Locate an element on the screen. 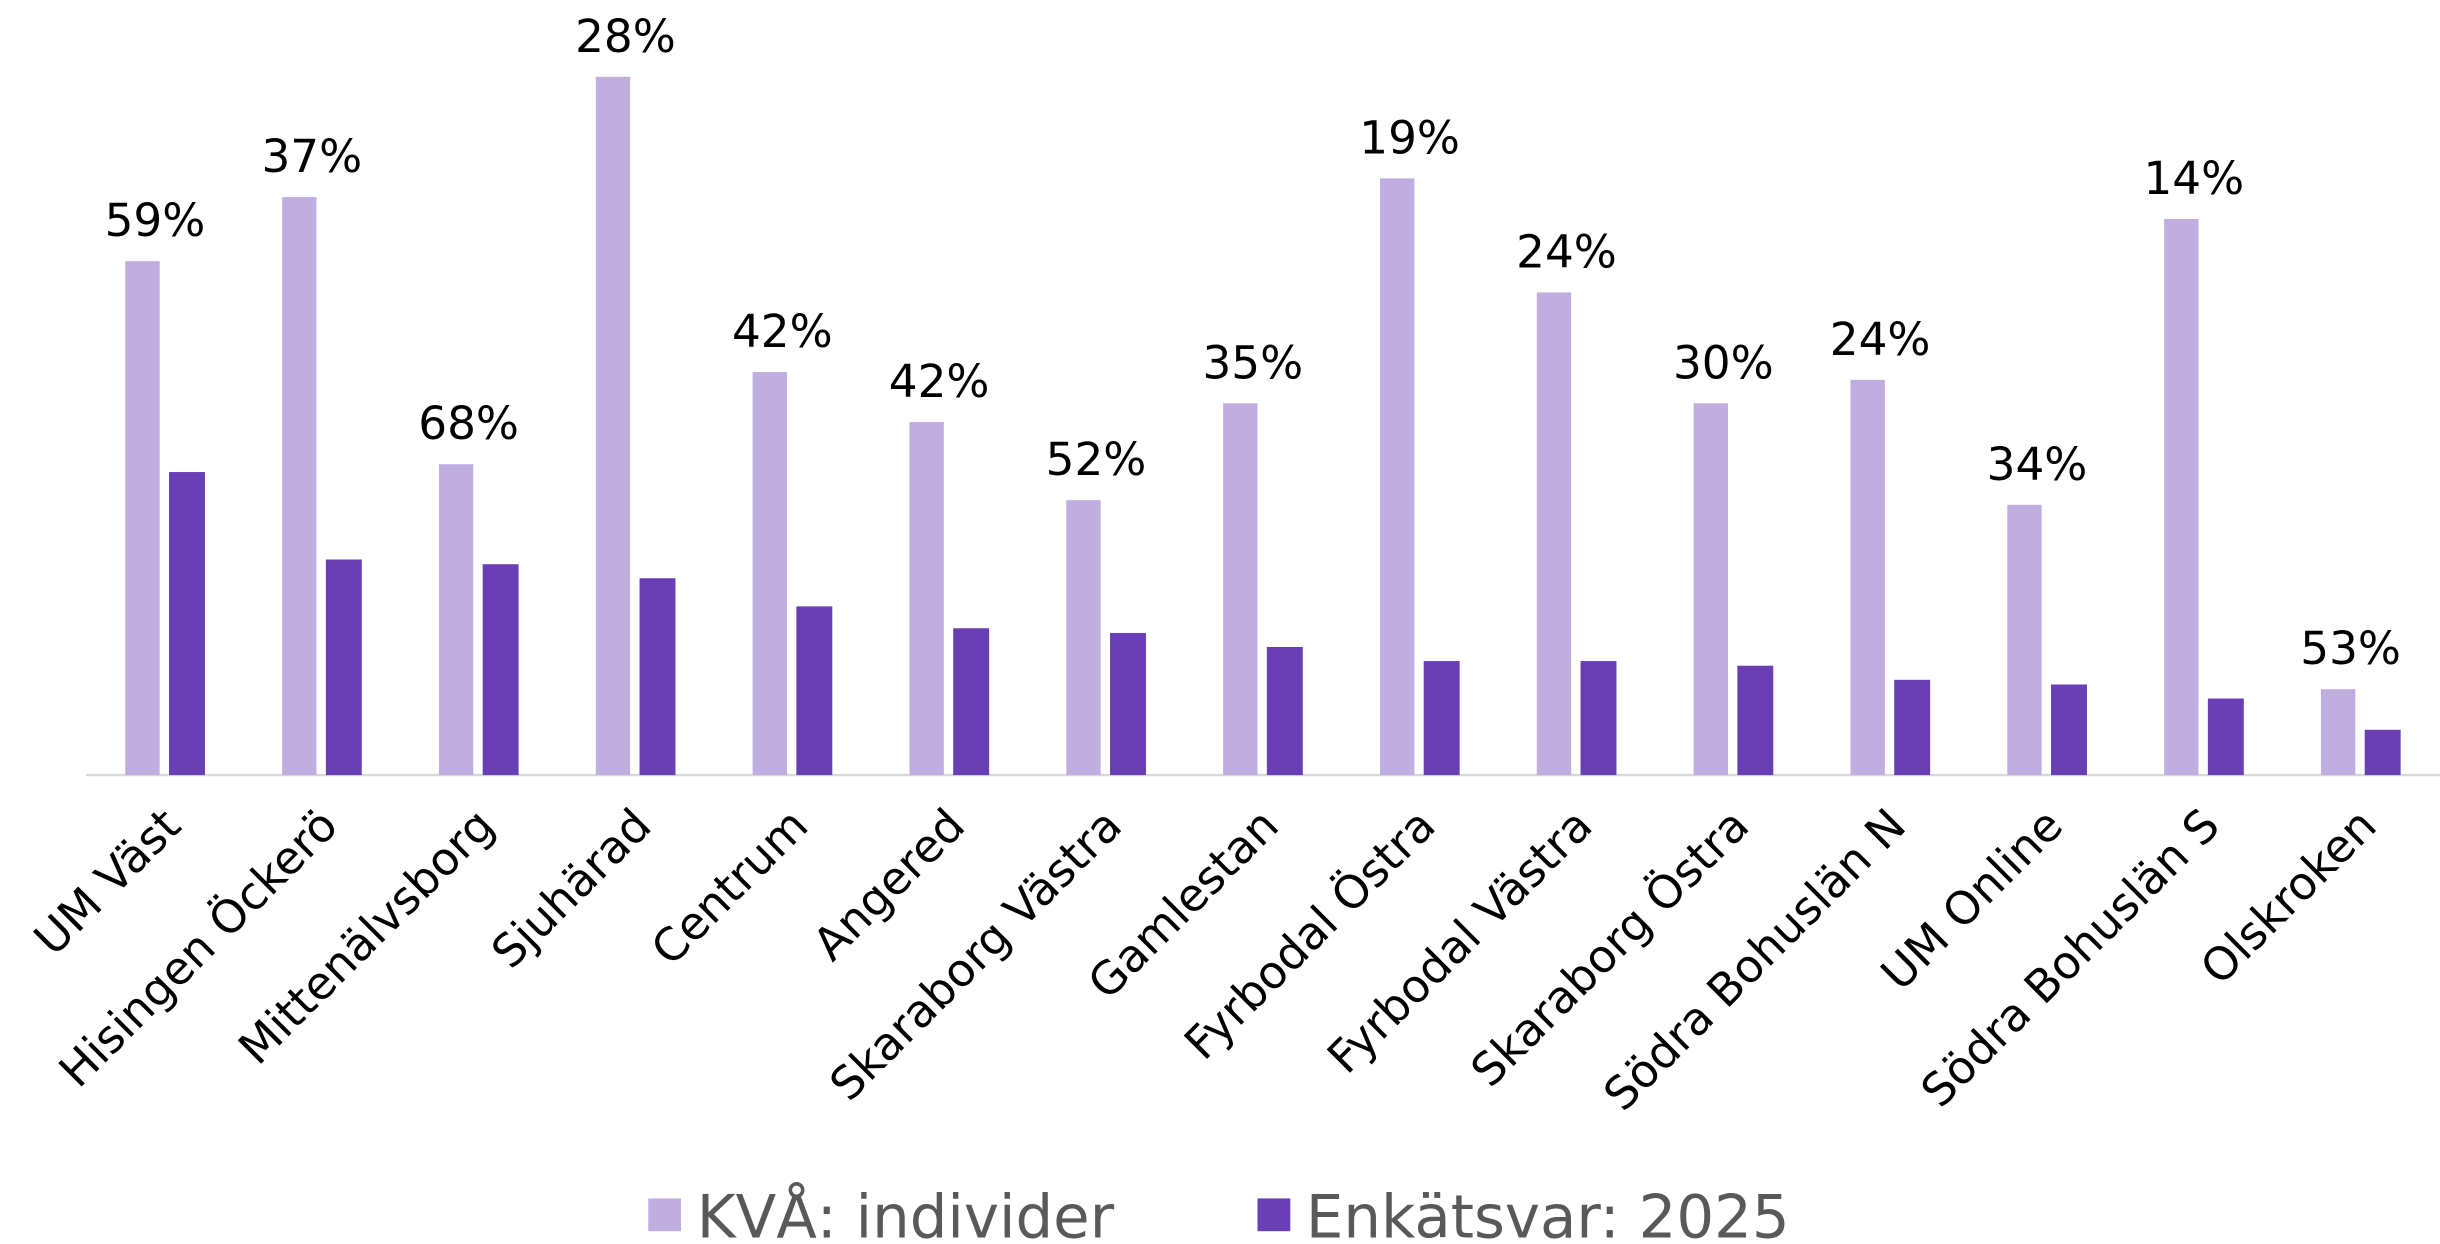 The width and height of the screenshot is (2440, 1244). rate-label: 53% is located at coordinates (2350, 648).